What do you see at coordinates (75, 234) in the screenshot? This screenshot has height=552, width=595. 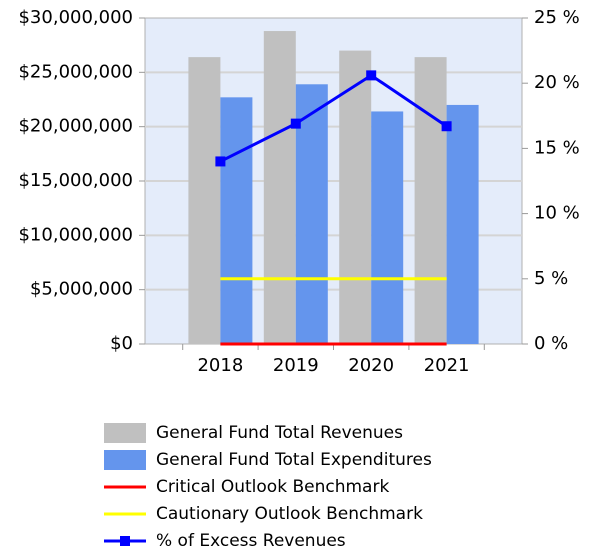 I see `y-tick-label: $10,000,000` at bounding box center [75, 234].